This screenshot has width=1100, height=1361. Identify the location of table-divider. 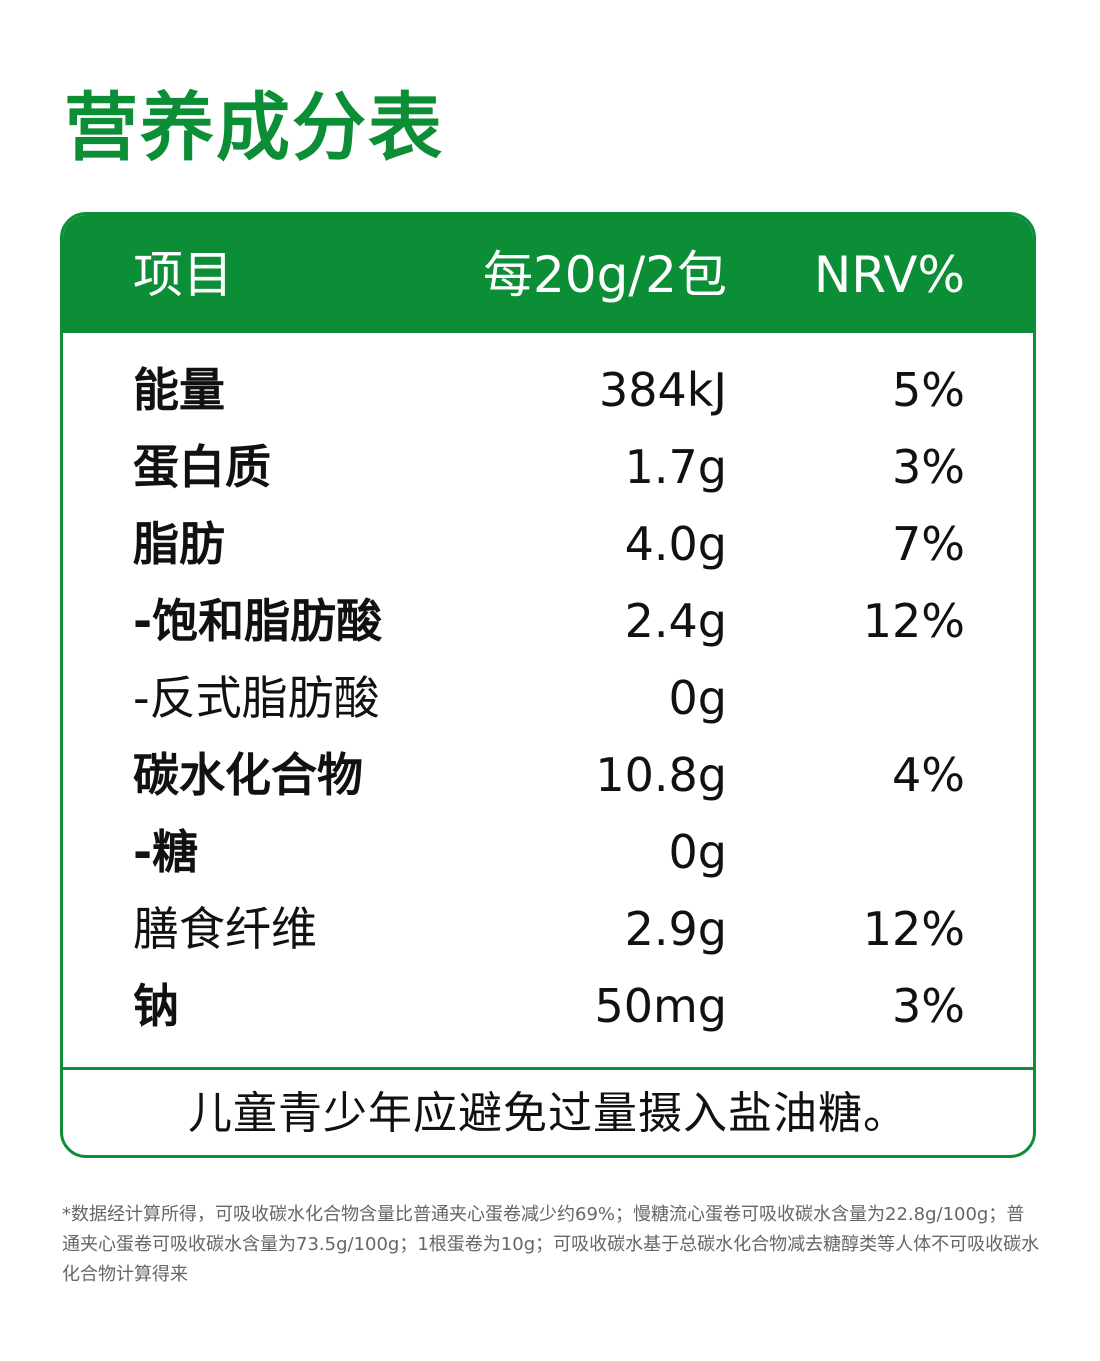
(548, 1068).